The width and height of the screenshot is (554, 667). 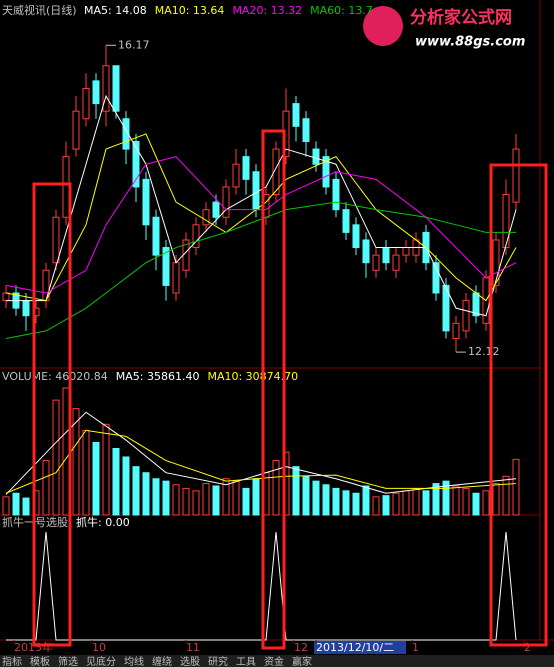 I want to click on x-tick-label: 10, so click(x=99, y=647).